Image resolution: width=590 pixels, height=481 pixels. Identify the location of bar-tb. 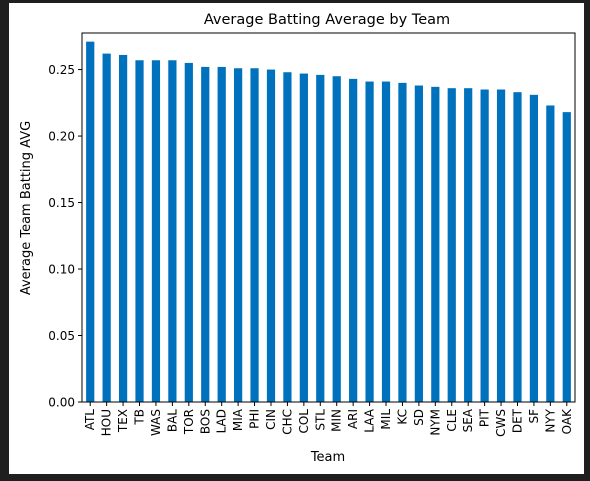
(139, 231).